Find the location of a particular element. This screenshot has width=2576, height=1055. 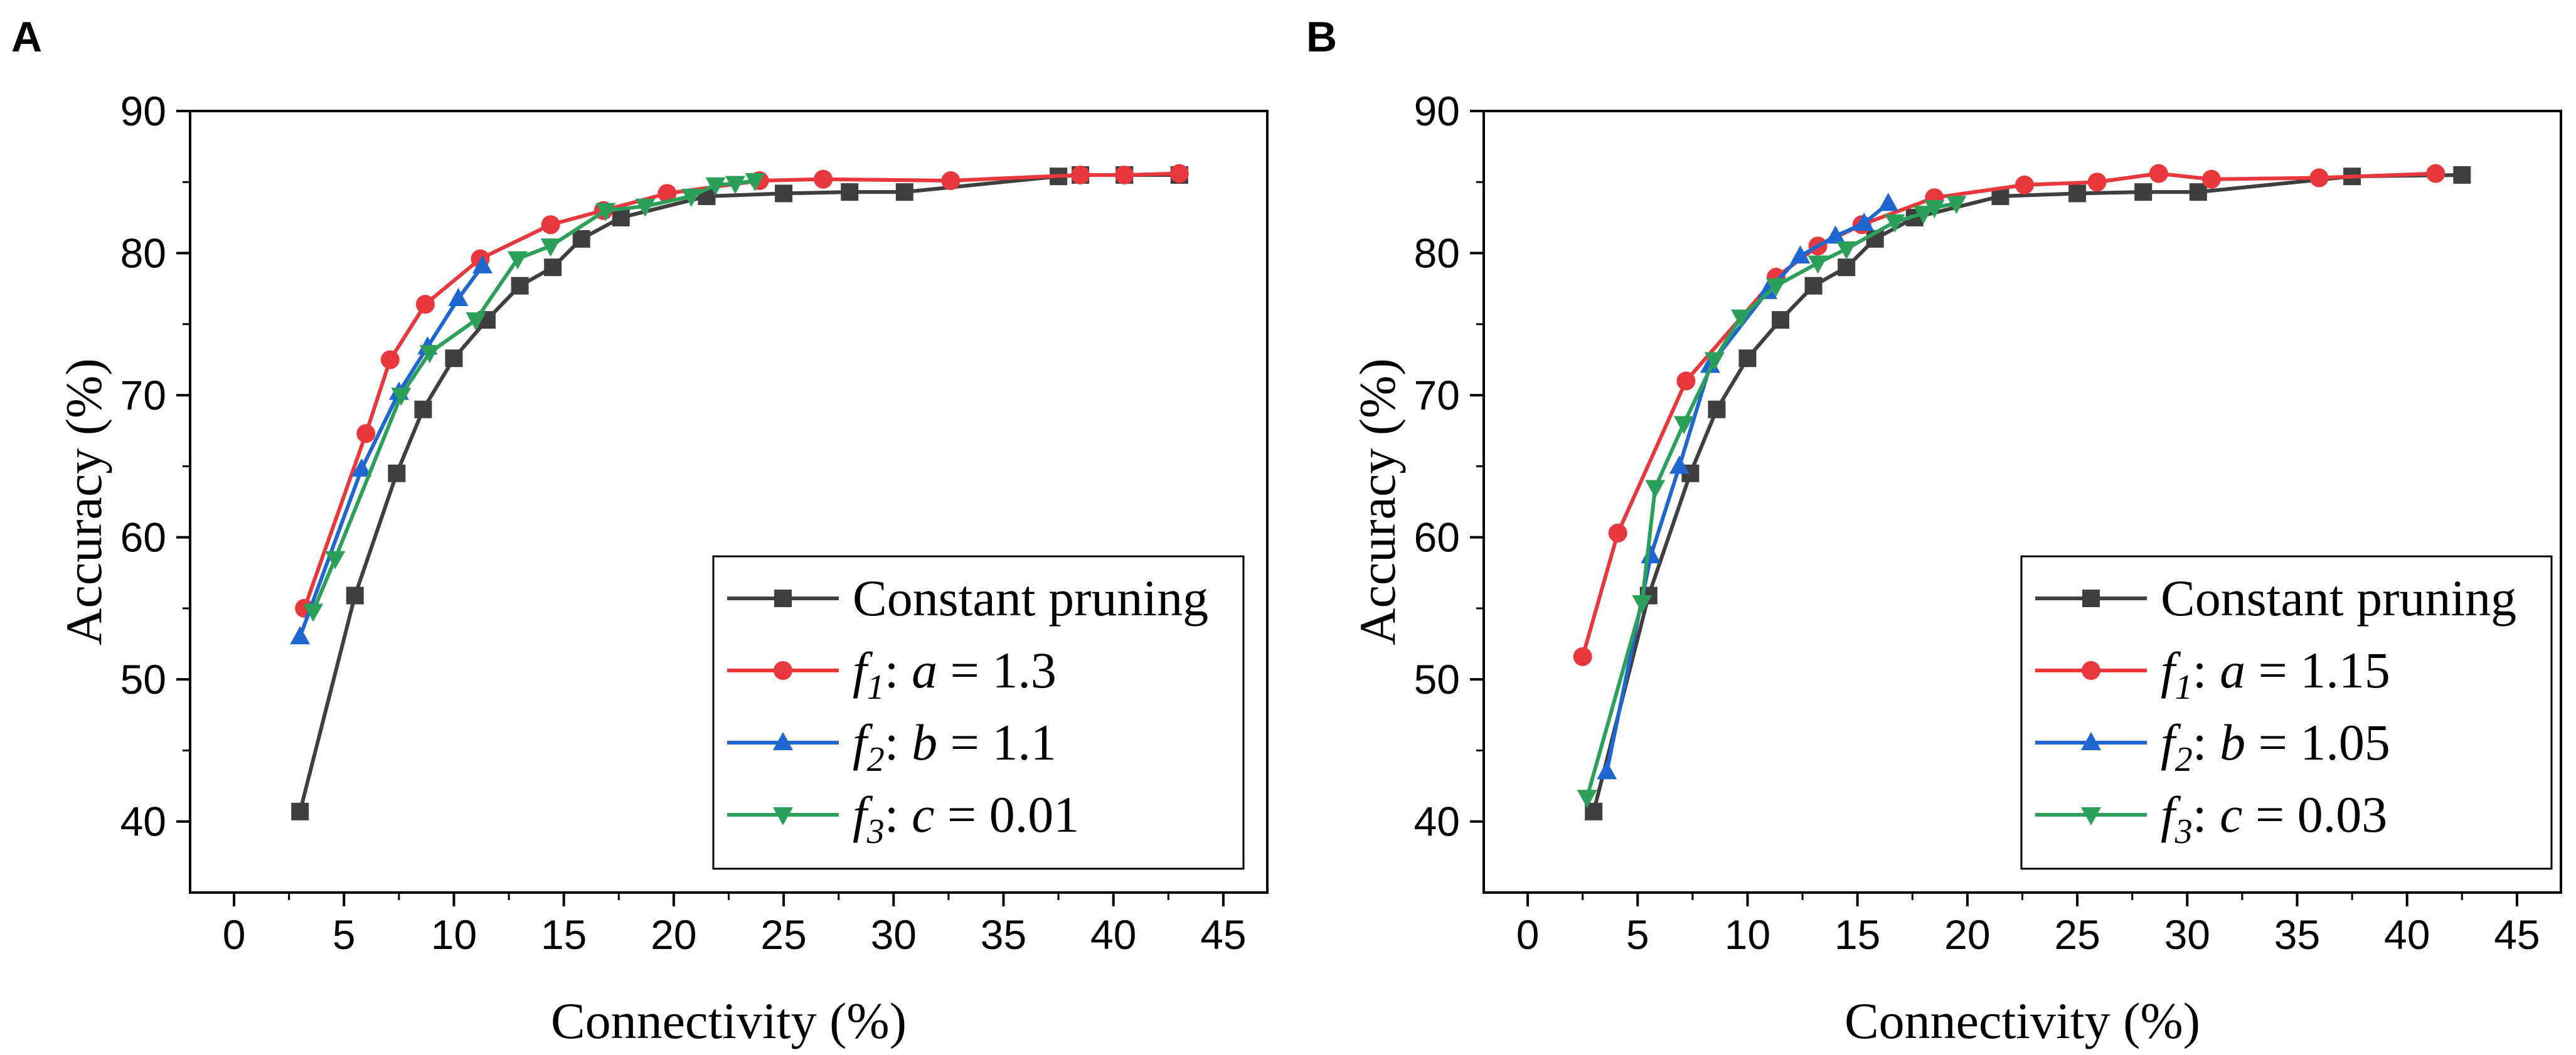

y-axis-title: Accuracy (%) is located at coordinates (1378, 502).